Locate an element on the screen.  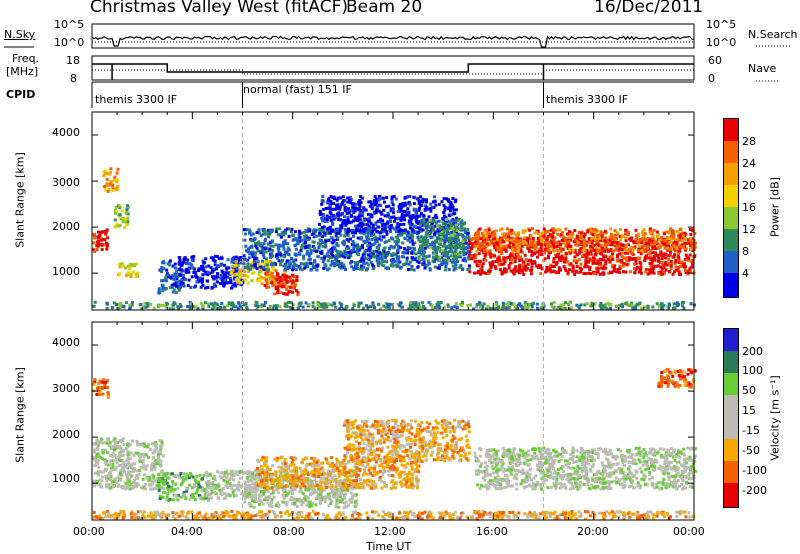
velocity-colorbar-label: Velocity [m s⁻¹] is located at coordinates (775, 418).